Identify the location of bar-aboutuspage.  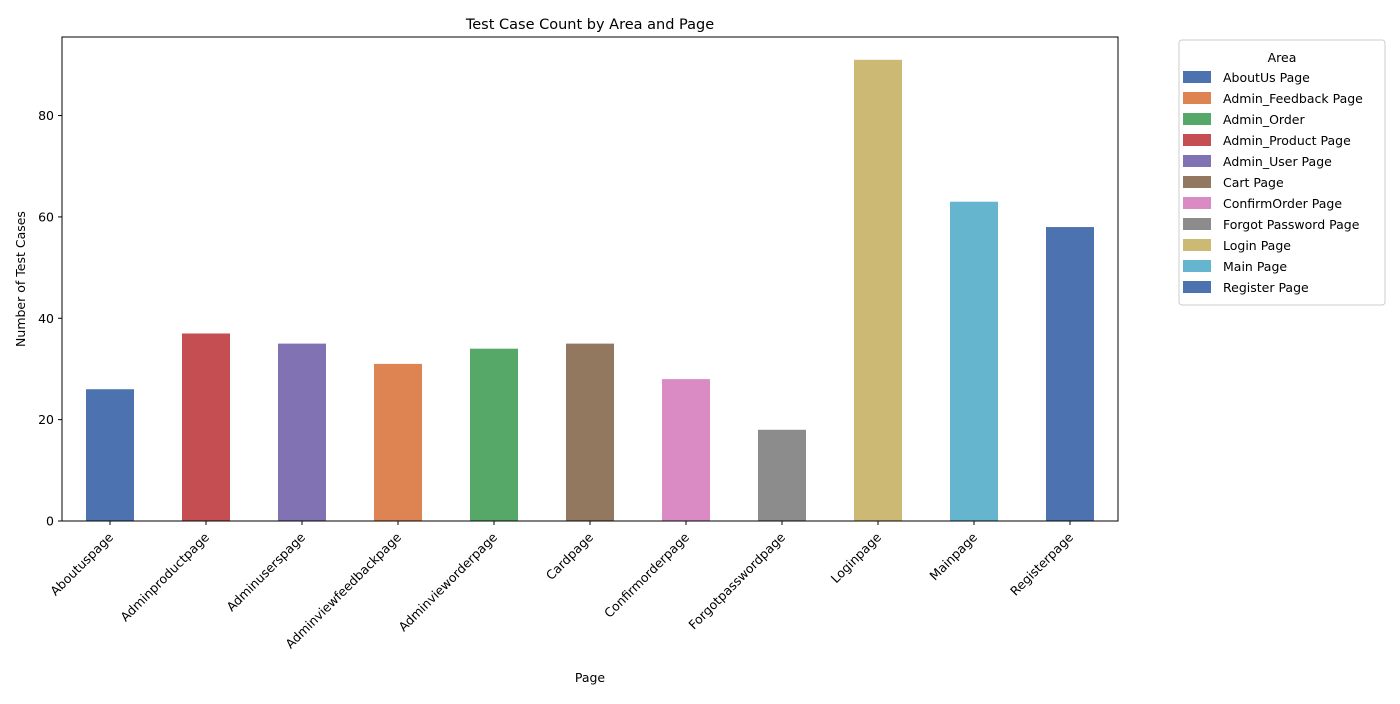
(110, 455).